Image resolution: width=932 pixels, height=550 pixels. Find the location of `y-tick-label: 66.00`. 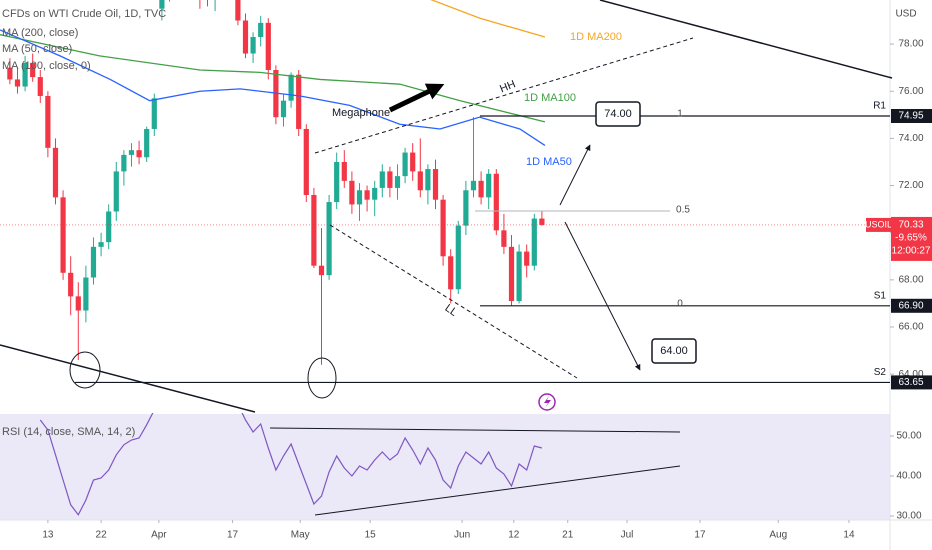

y-tick-label: 66.00 is located at coordinates (910, 327).